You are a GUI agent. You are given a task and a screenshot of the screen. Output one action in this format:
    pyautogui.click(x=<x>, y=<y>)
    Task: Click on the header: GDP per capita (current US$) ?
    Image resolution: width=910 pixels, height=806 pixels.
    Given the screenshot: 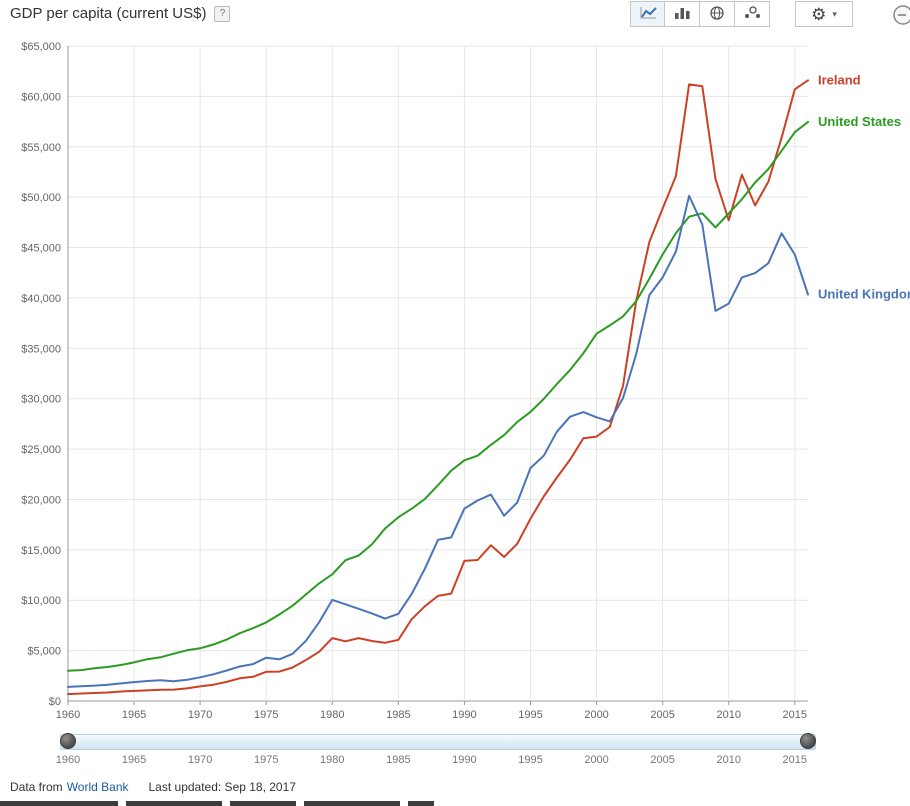 What is the action you would take?
    pyautogui.click(x=455, y=15)
    